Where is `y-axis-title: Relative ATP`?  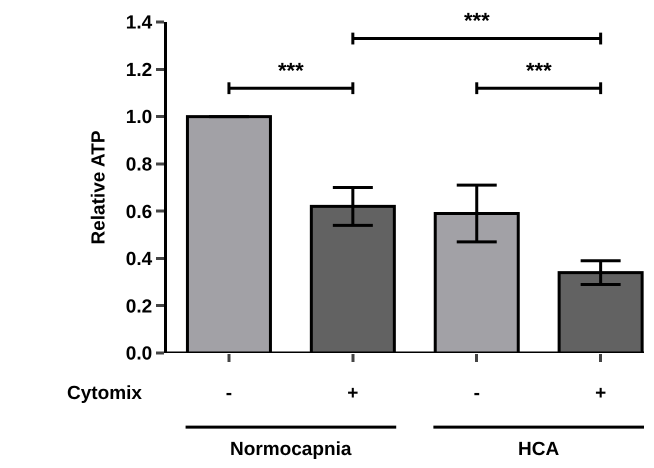
y-axis-title: Relative ATP is located at coordinates (99, 187).